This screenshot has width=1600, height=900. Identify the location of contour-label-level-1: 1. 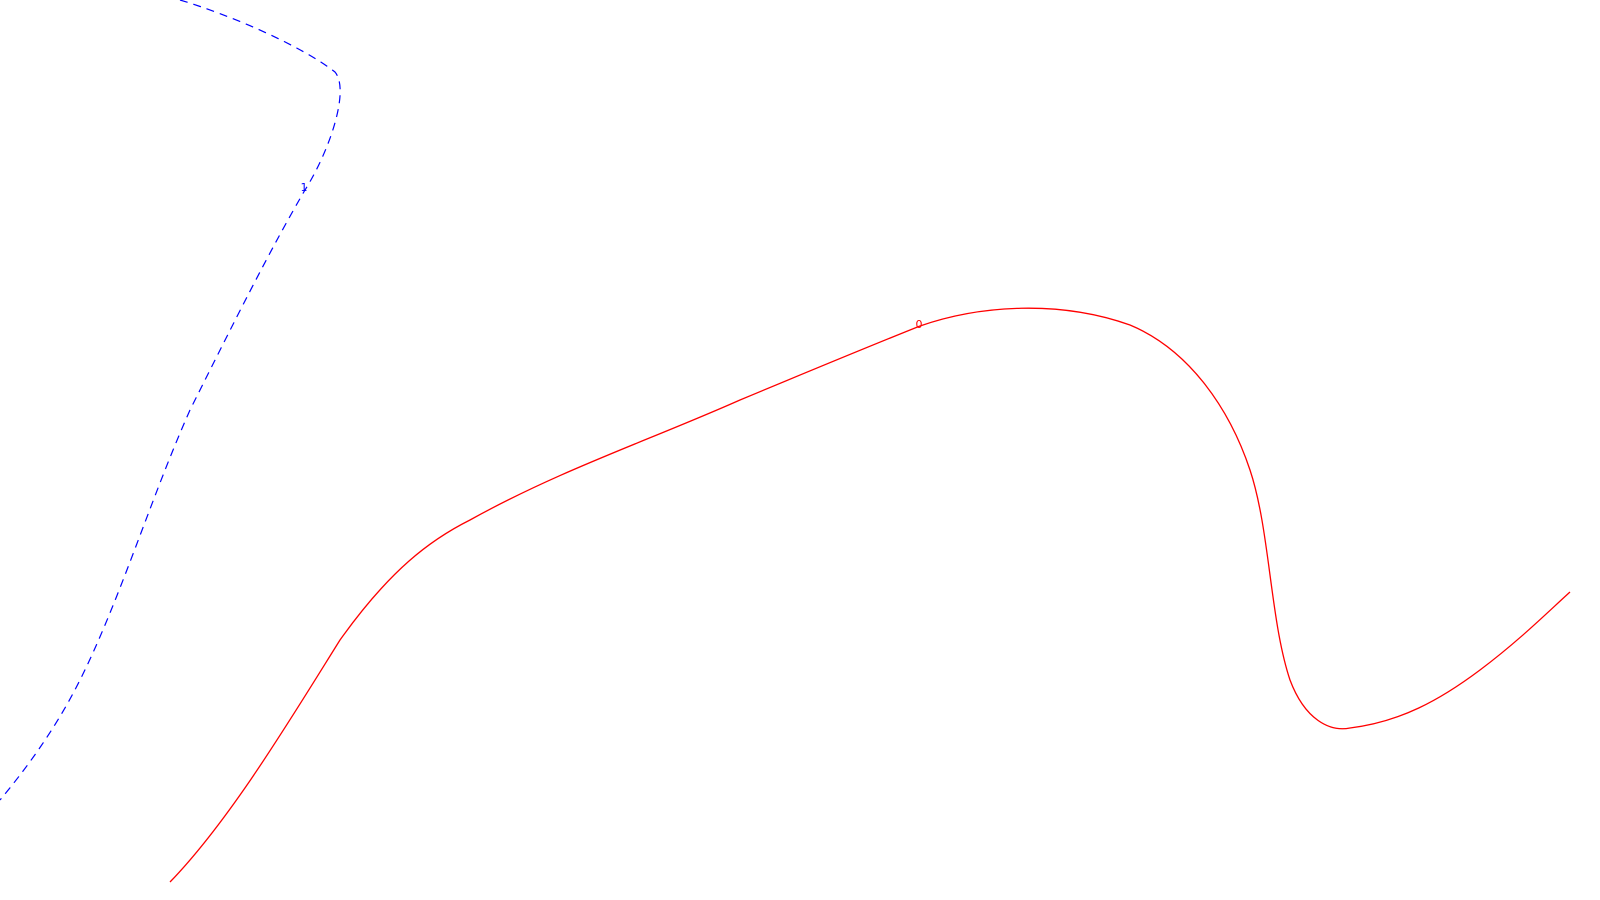
(304, 187).